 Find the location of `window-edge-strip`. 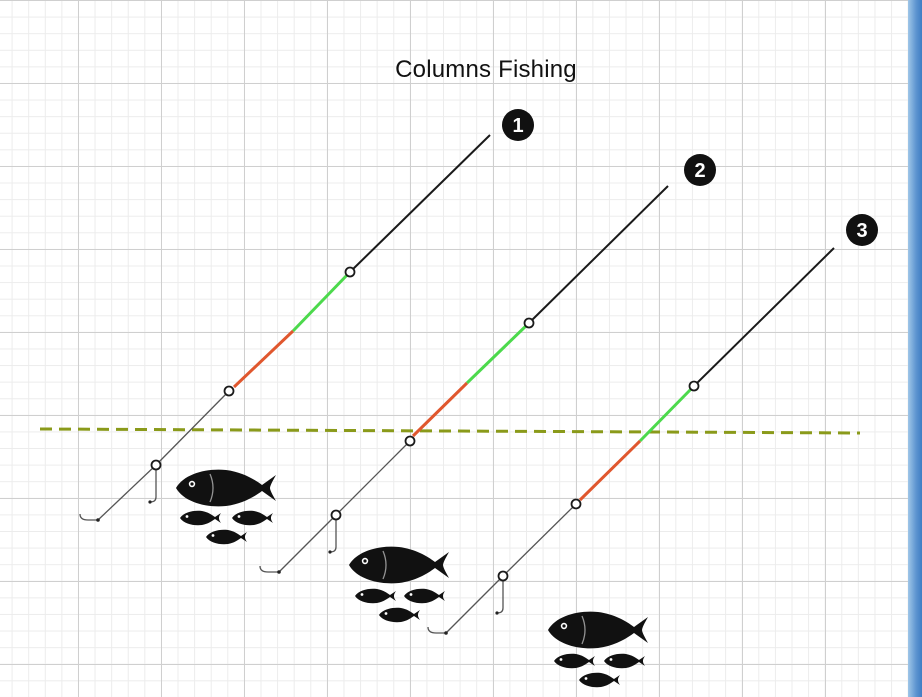

window-edge-strip is located at coordinates (915, 348).